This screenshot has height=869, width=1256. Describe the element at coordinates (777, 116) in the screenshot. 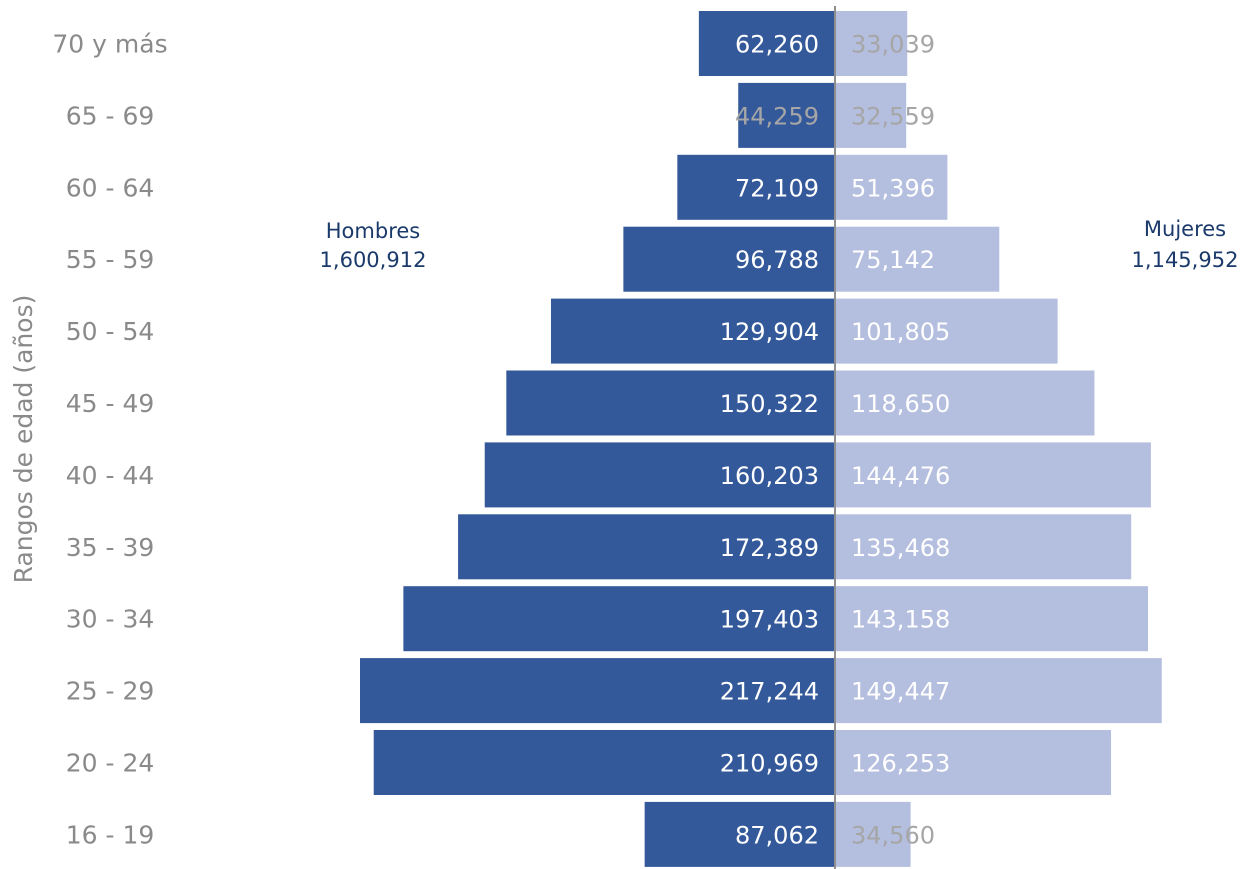

I see `value-label-hombres: 44,259` at that location.